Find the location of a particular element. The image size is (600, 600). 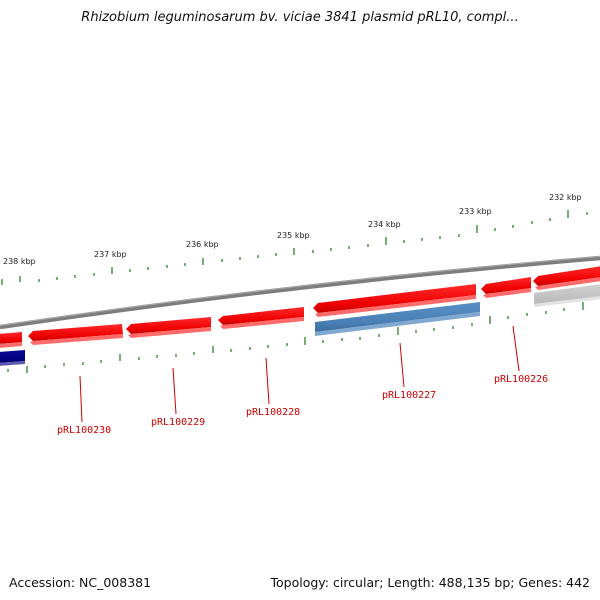

gene-arrow-prl100228 is located at coordinates (261, 318).